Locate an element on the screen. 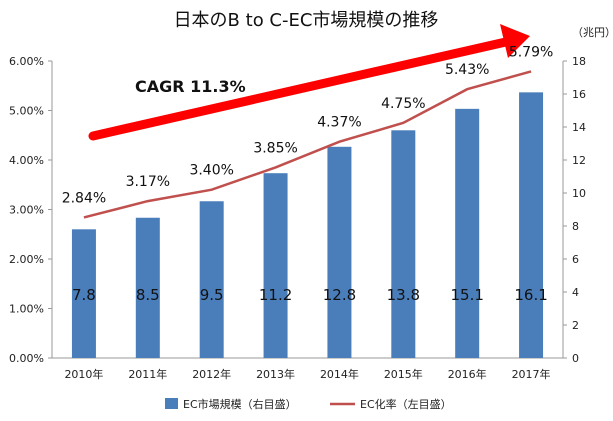 The image size is (613, 421). x-tick-label: 2010年 is located at coordinates (83, 374).